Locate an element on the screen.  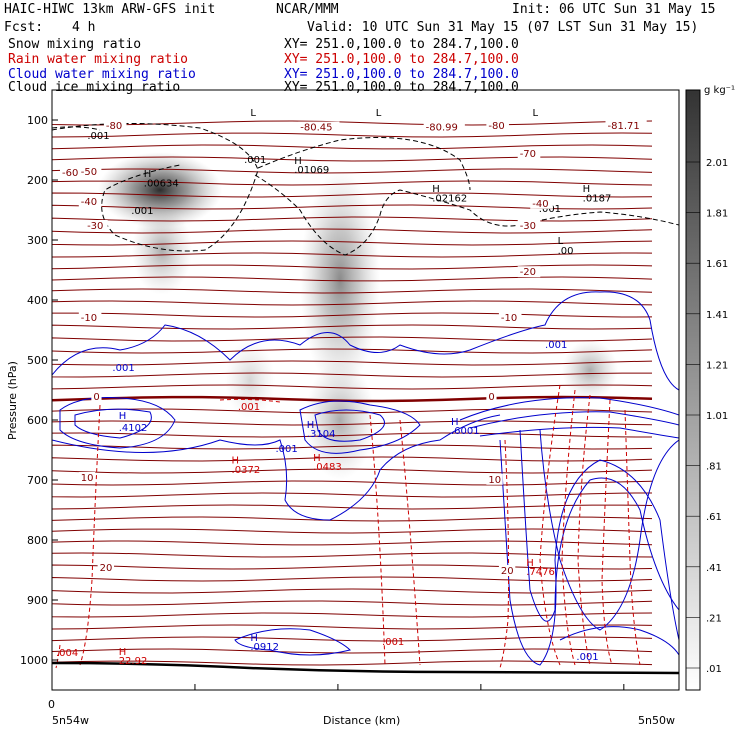
annotation-15: L is located at coordinates (379, 113).